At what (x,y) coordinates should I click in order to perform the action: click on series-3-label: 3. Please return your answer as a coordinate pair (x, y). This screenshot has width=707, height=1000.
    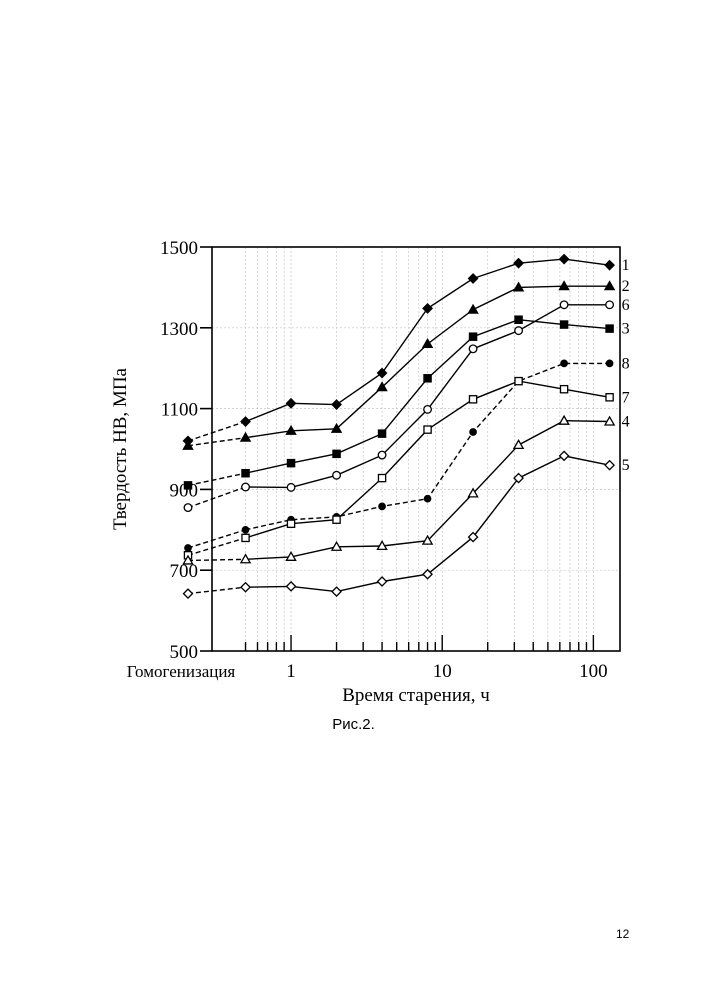
    Looking at the image, I should click on (626, 329).